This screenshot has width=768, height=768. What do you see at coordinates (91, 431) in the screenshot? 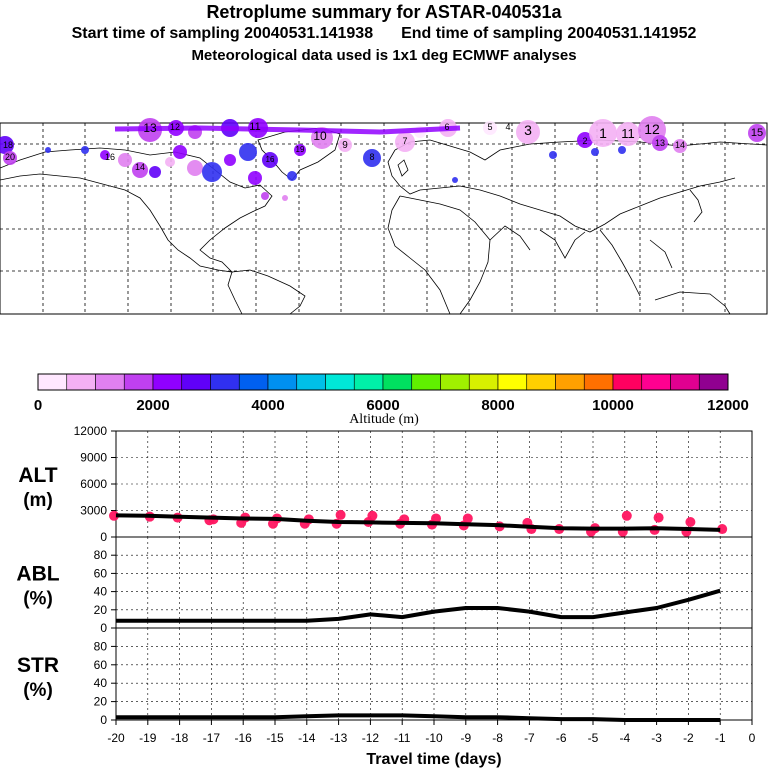
I see `y-tick-label: 12000` at bounding box center [91, 431].